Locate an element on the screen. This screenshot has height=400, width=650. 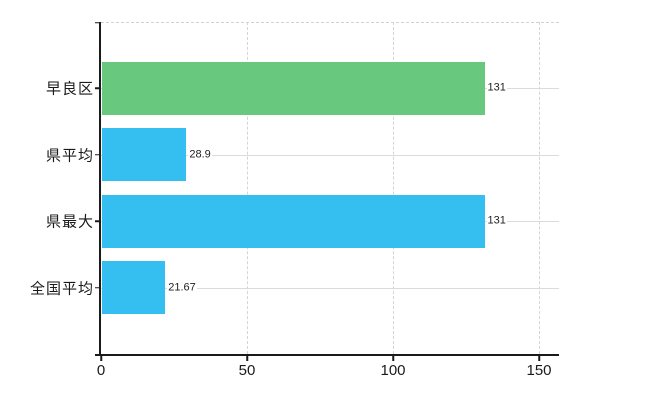
bar-zenkoku-heikin is located at coordinates (134, 288).